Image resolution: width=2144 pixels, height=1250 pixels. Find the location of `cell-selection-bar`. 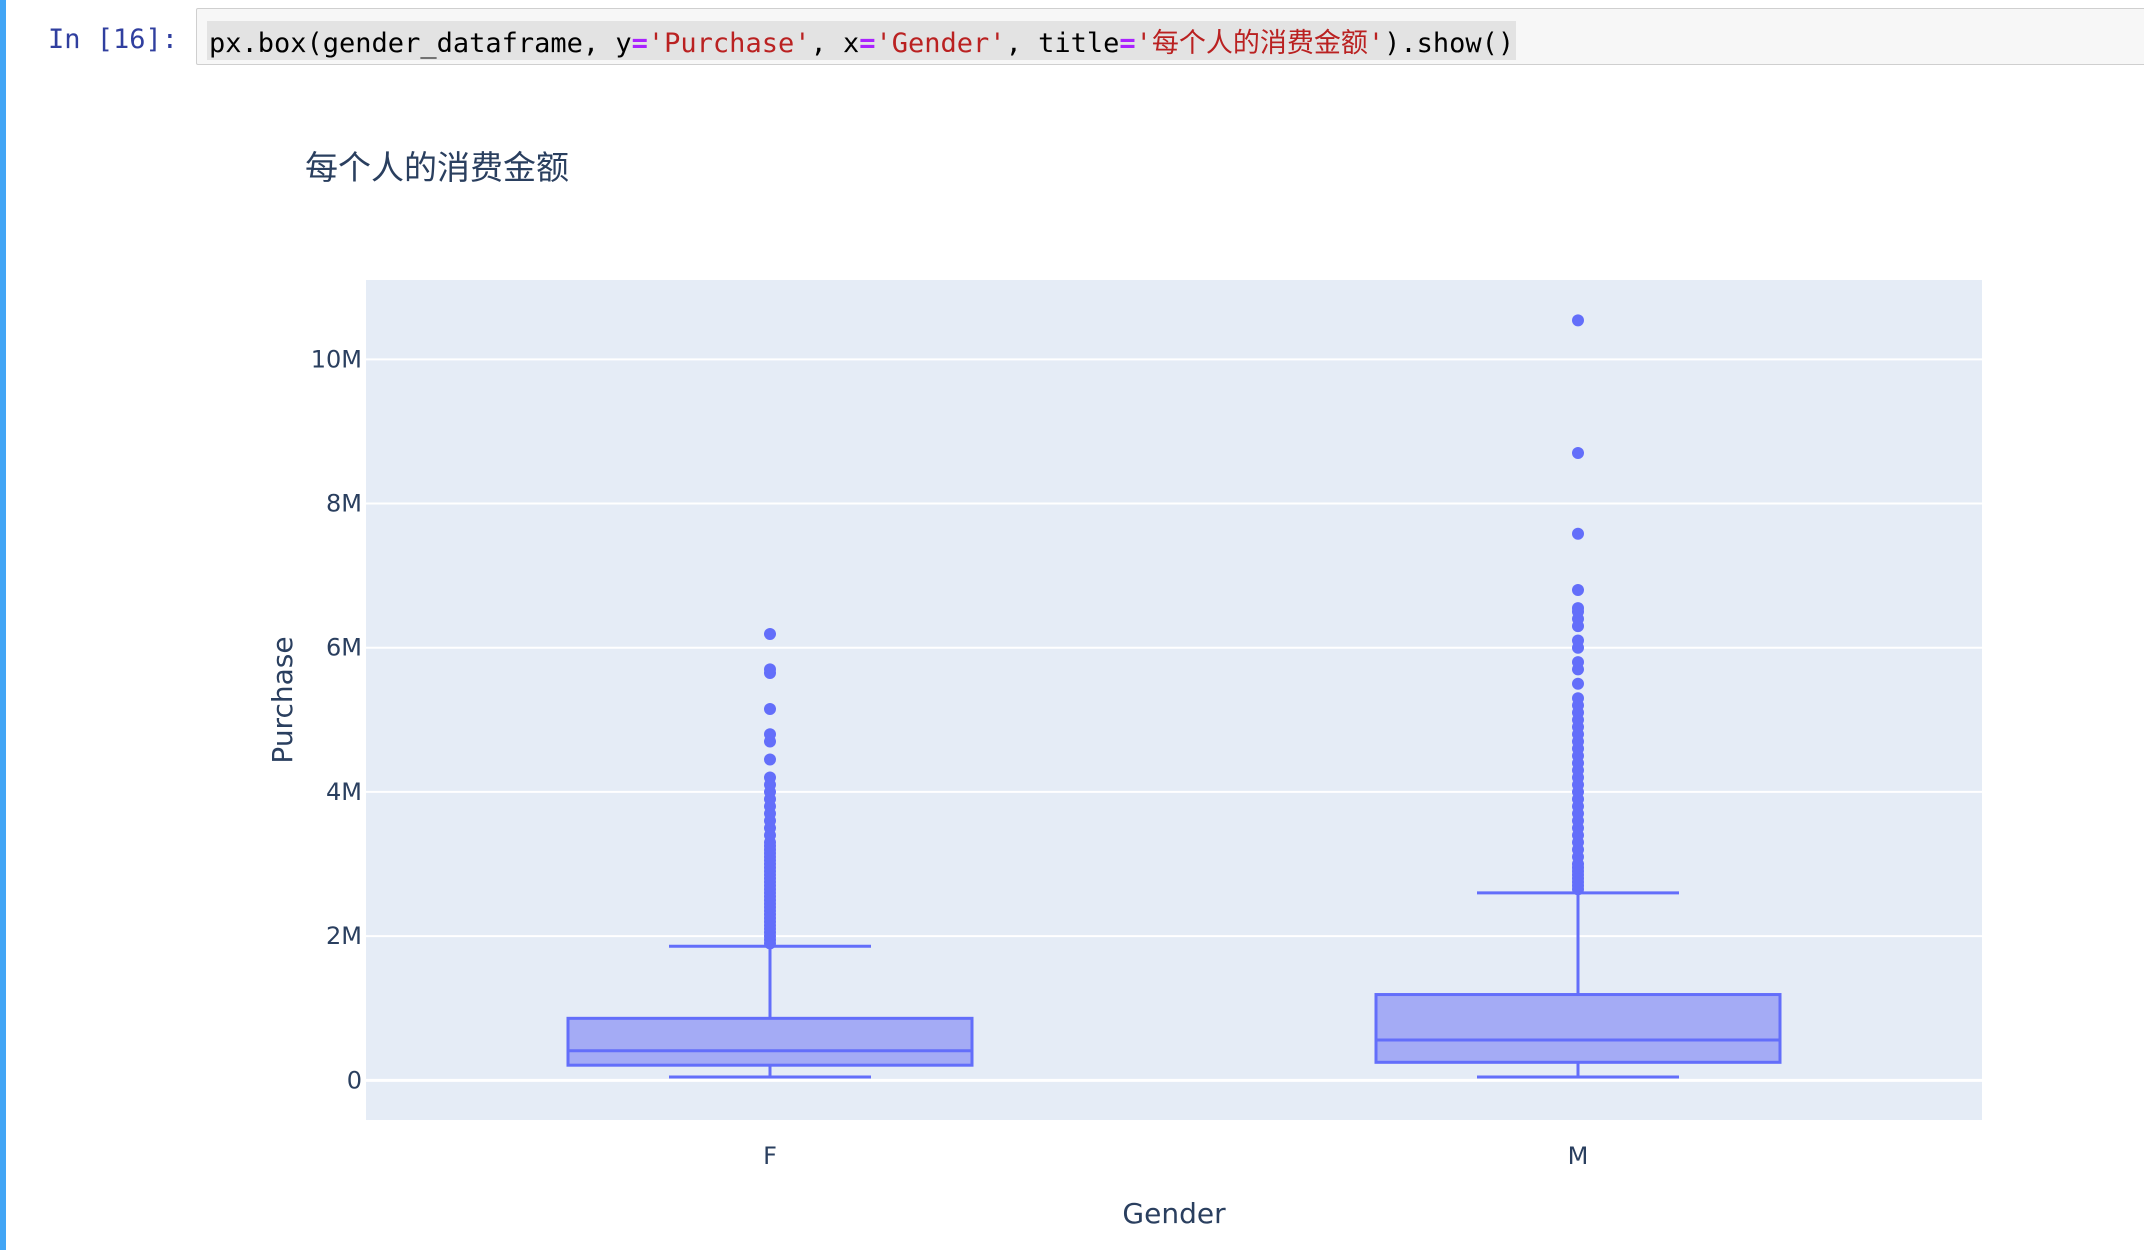

cell-selection-bar is located at coordinates (3, 625).